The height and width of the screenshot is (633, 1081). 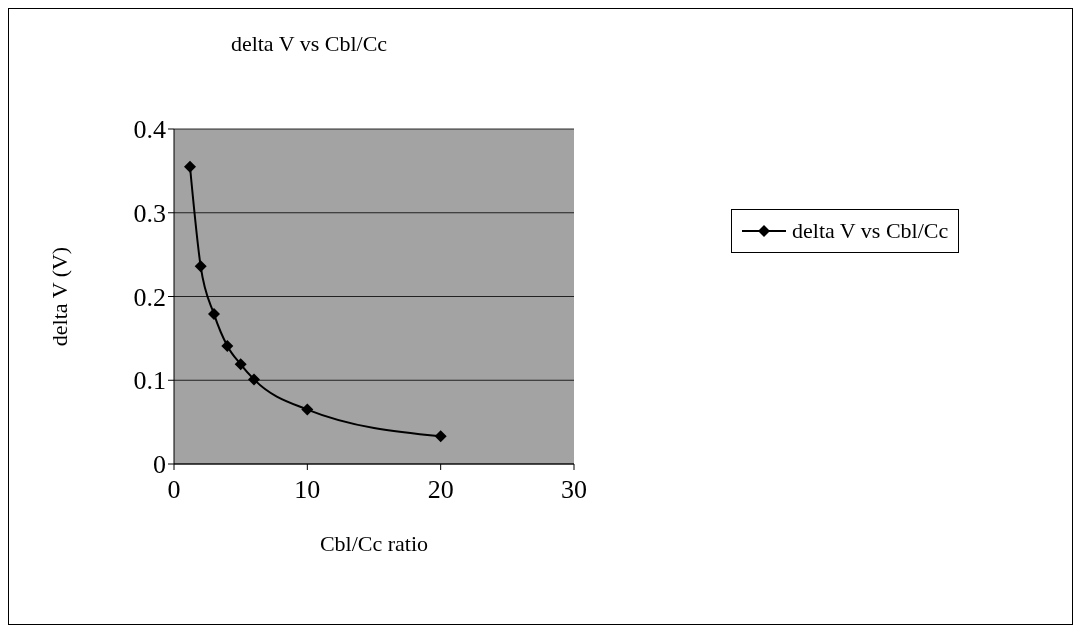 I want to click on y-tick-label: 0.1, so click(x=149, y=381).